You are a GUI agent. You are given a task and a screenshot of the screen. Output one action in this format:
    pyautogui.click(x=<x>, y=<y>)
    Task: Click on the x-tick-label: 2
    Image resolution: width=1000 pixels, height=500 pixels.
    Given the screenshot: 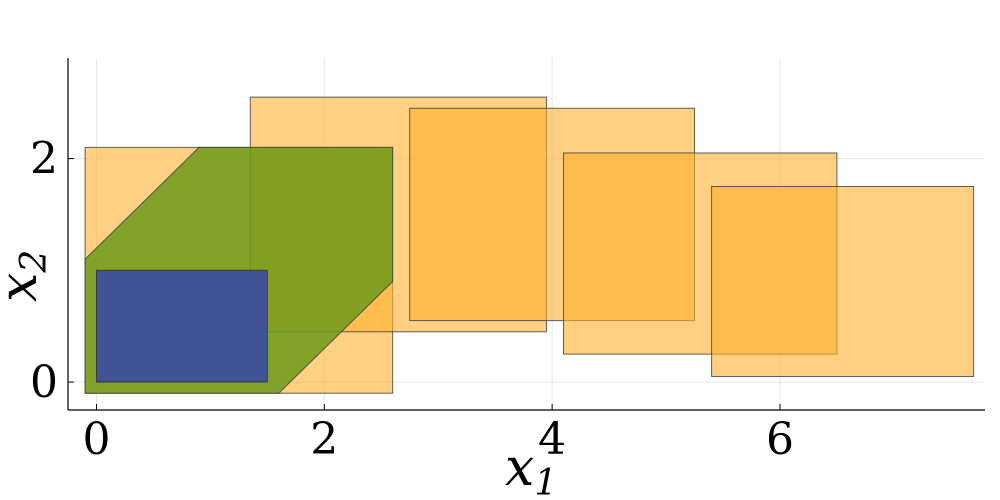 What is the action you would take?
    pyautogui.click(x=324, y=439)
    